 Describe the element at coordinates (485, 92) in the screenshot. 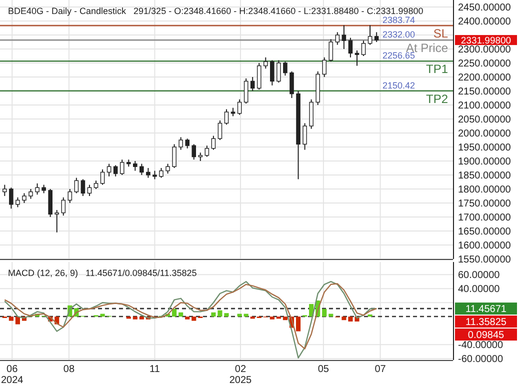

I see `y-tick-label: 2150.00000` at that location.